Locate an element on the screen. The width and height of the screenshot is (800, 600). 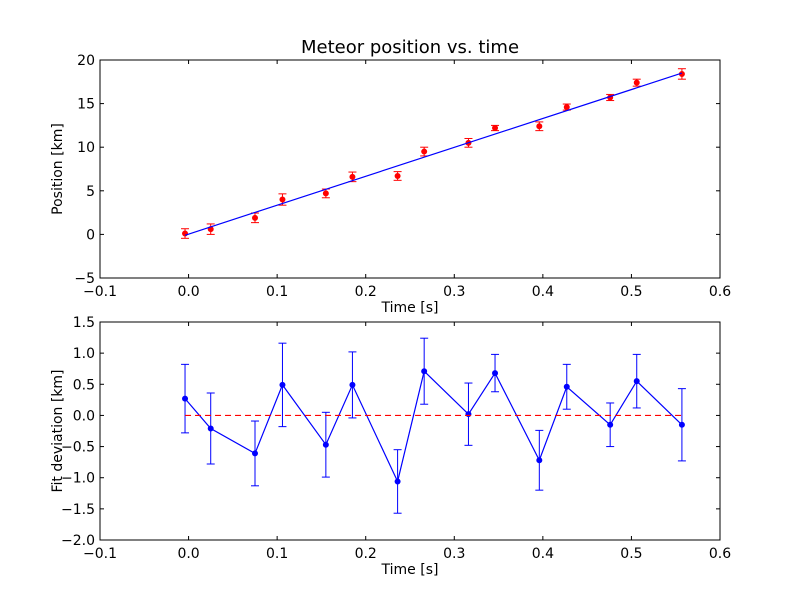
top-y-tick-label: −5 is located at coordinates (84, 279).